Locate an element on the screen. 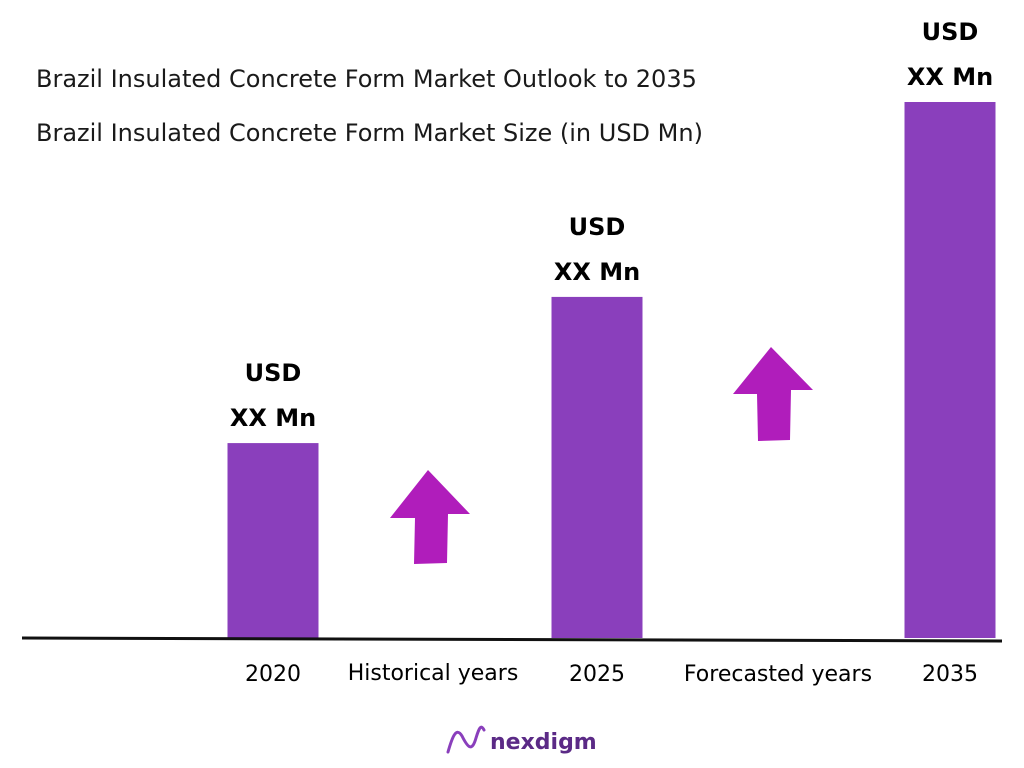 This screenshot has height=768, width=1024. x-axis is located at coordinates (512, 639).